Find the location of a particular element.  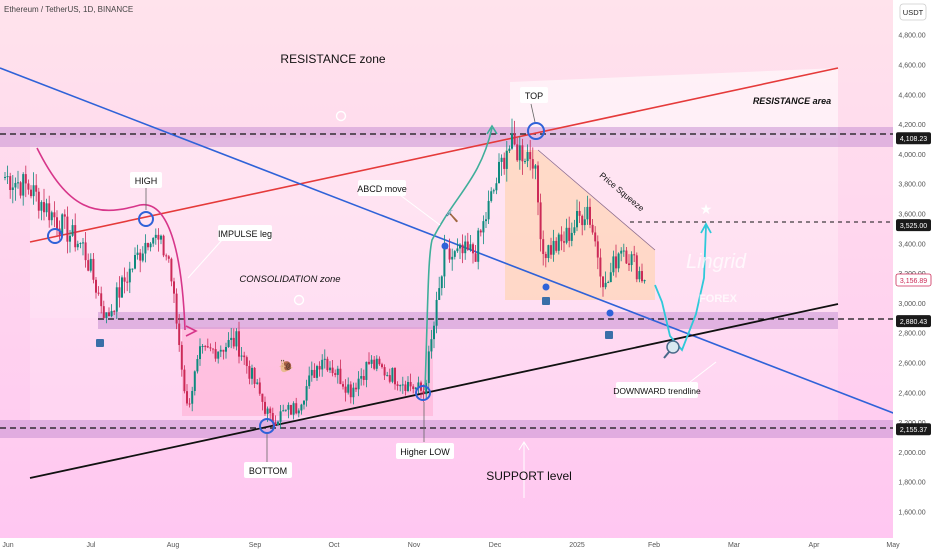

support-level-label: SUPPORT level is located at coordinates (529, 476).